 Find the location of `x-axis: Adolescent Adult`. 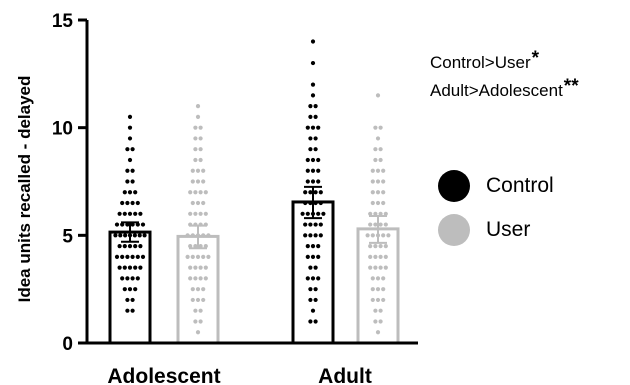

x-axis: Adolescent Adult is located at coordinates (252, 363).